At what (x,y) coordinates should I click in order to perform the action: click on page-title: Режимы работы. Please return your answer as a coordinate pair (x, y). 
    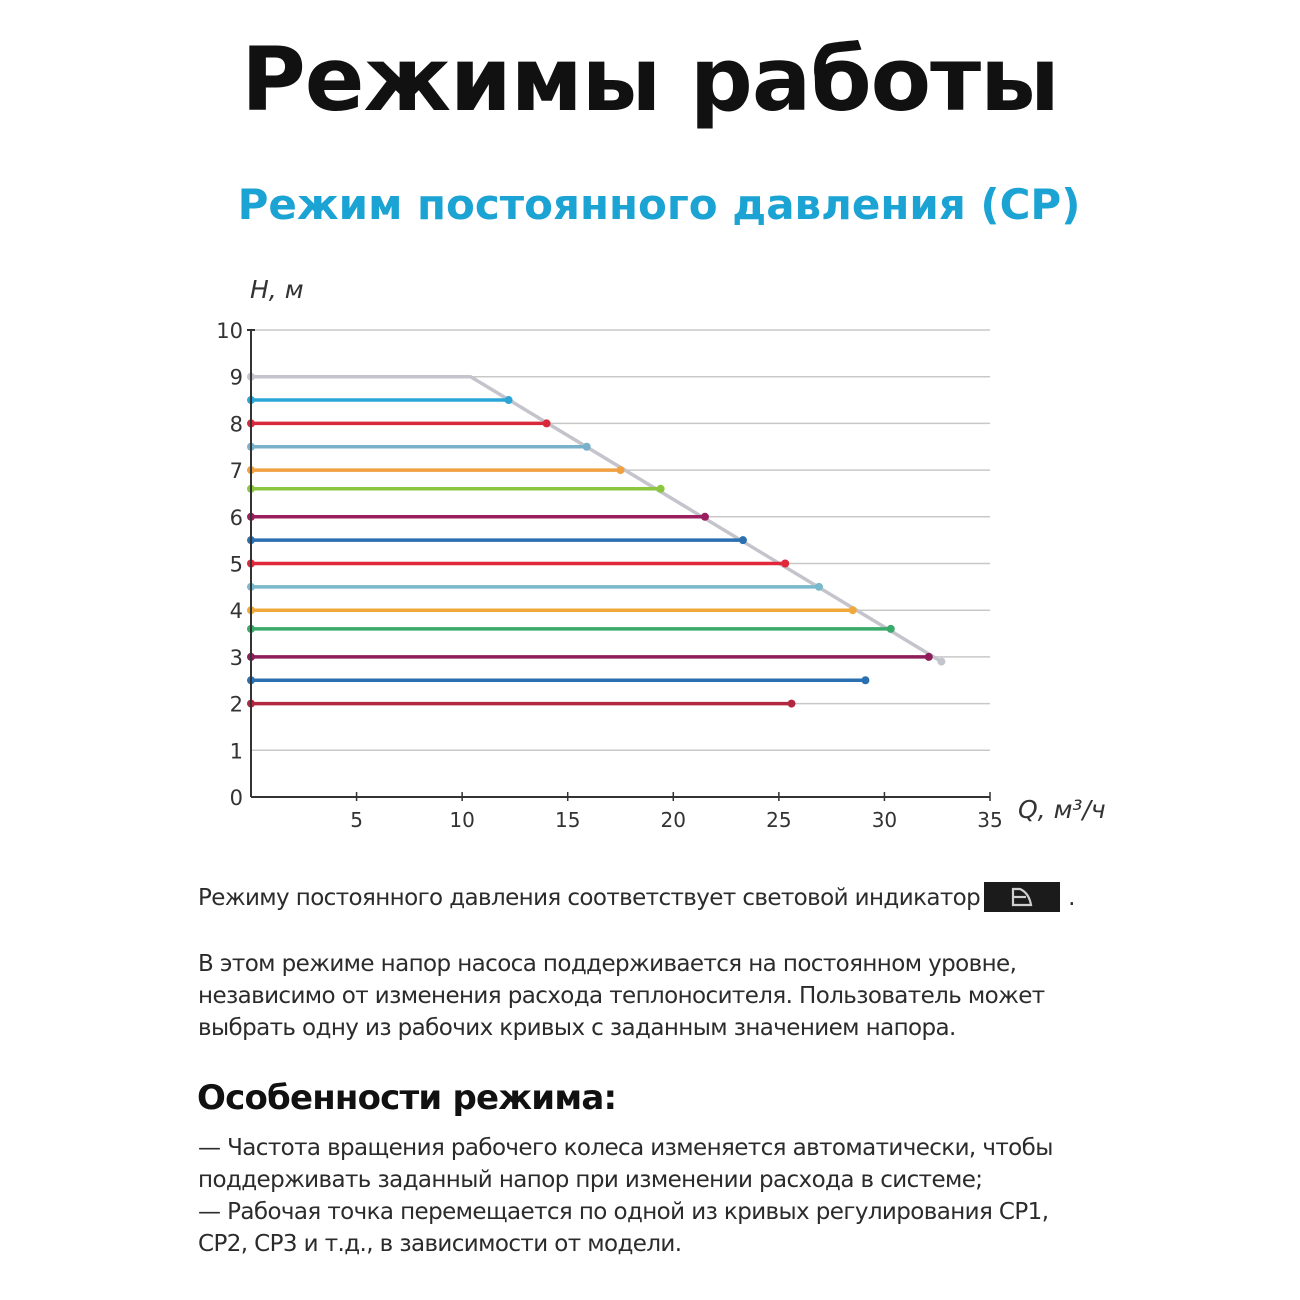
    Looking at the image, I should click on (650, 79).